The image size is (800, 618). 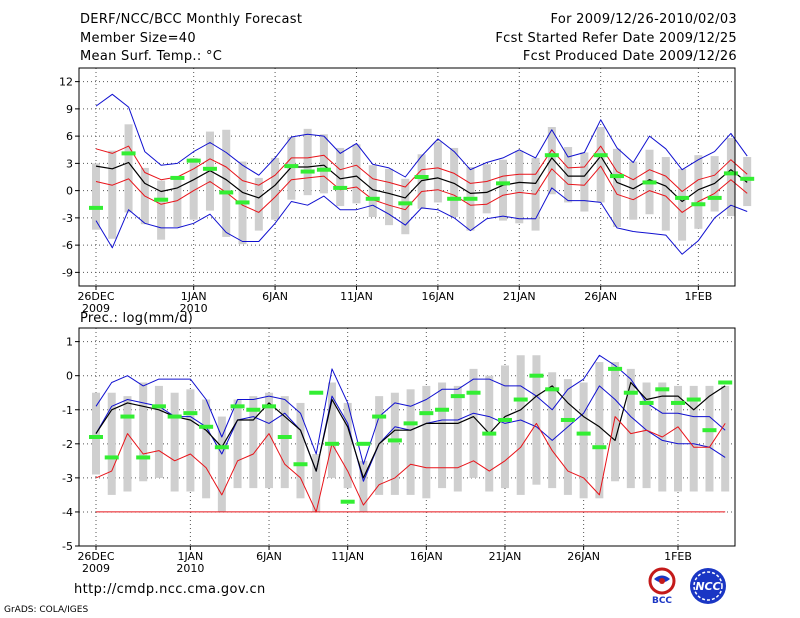 What do you see at coordinates (67, 444) in the screenshot?
I see `y-tick-label: -2` at bounding box center [67, 444].